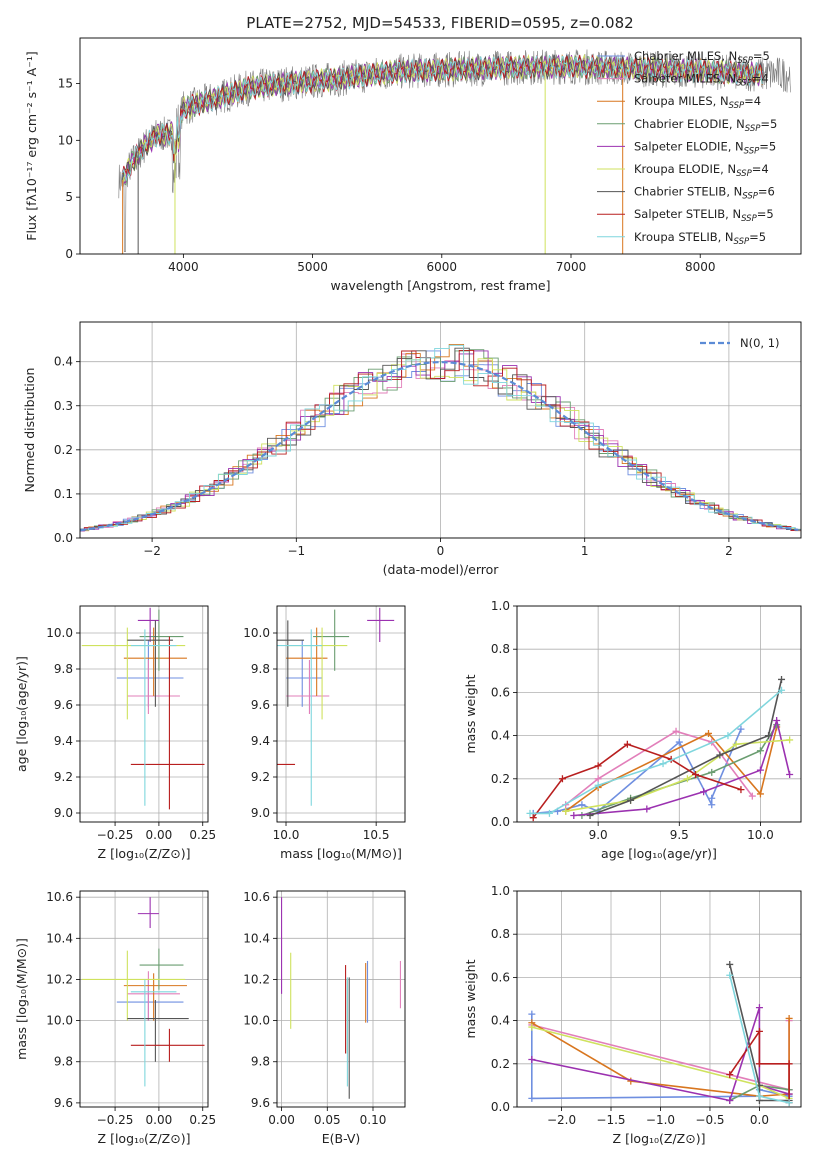 The width and height of the screenshot is (819, 1170). I want to click on x-tick-label: 0.0, so click(759, 1120).